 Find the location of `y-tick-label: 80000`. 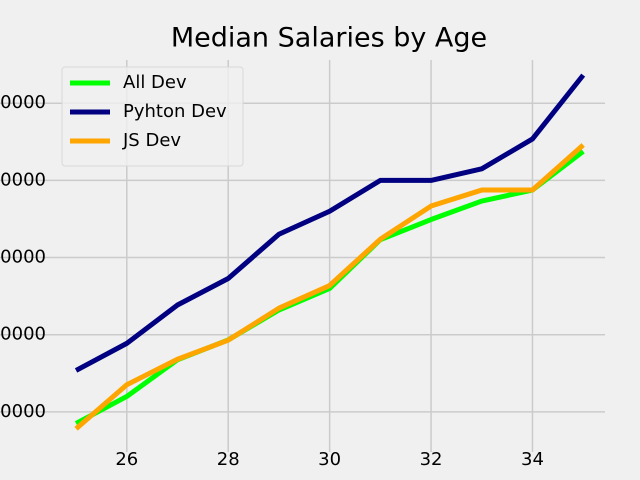

y-tick-label: 80000 is located at coordinates (23, 102).